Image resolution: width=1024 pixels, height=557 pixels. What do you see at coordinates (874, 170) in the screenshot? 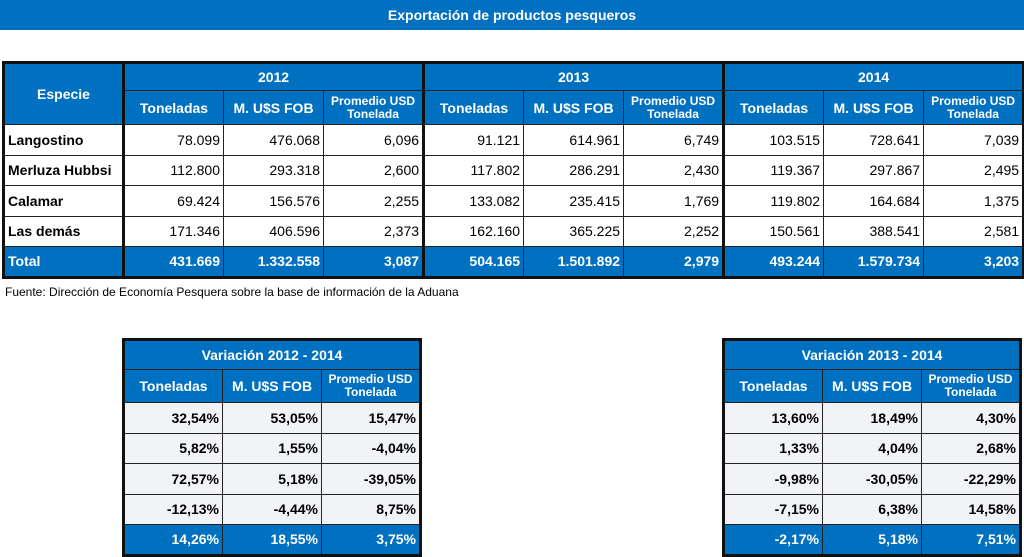
I see `value-cell: 297.867` at bounding box center [874, 170].